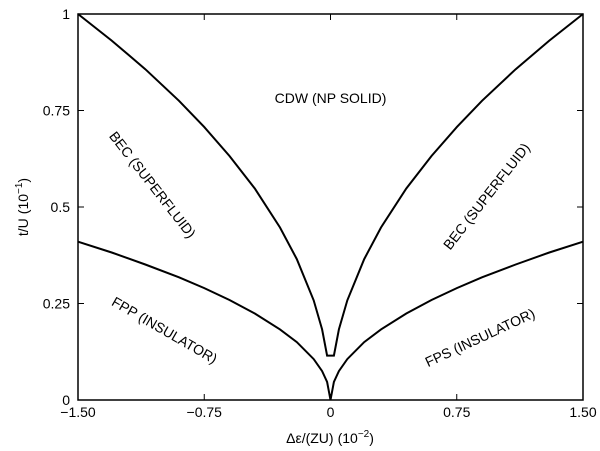 This screenshot has width=600, height=451. I want to click on region-label-0: CDW (NP SOLID), so click(331, 98).